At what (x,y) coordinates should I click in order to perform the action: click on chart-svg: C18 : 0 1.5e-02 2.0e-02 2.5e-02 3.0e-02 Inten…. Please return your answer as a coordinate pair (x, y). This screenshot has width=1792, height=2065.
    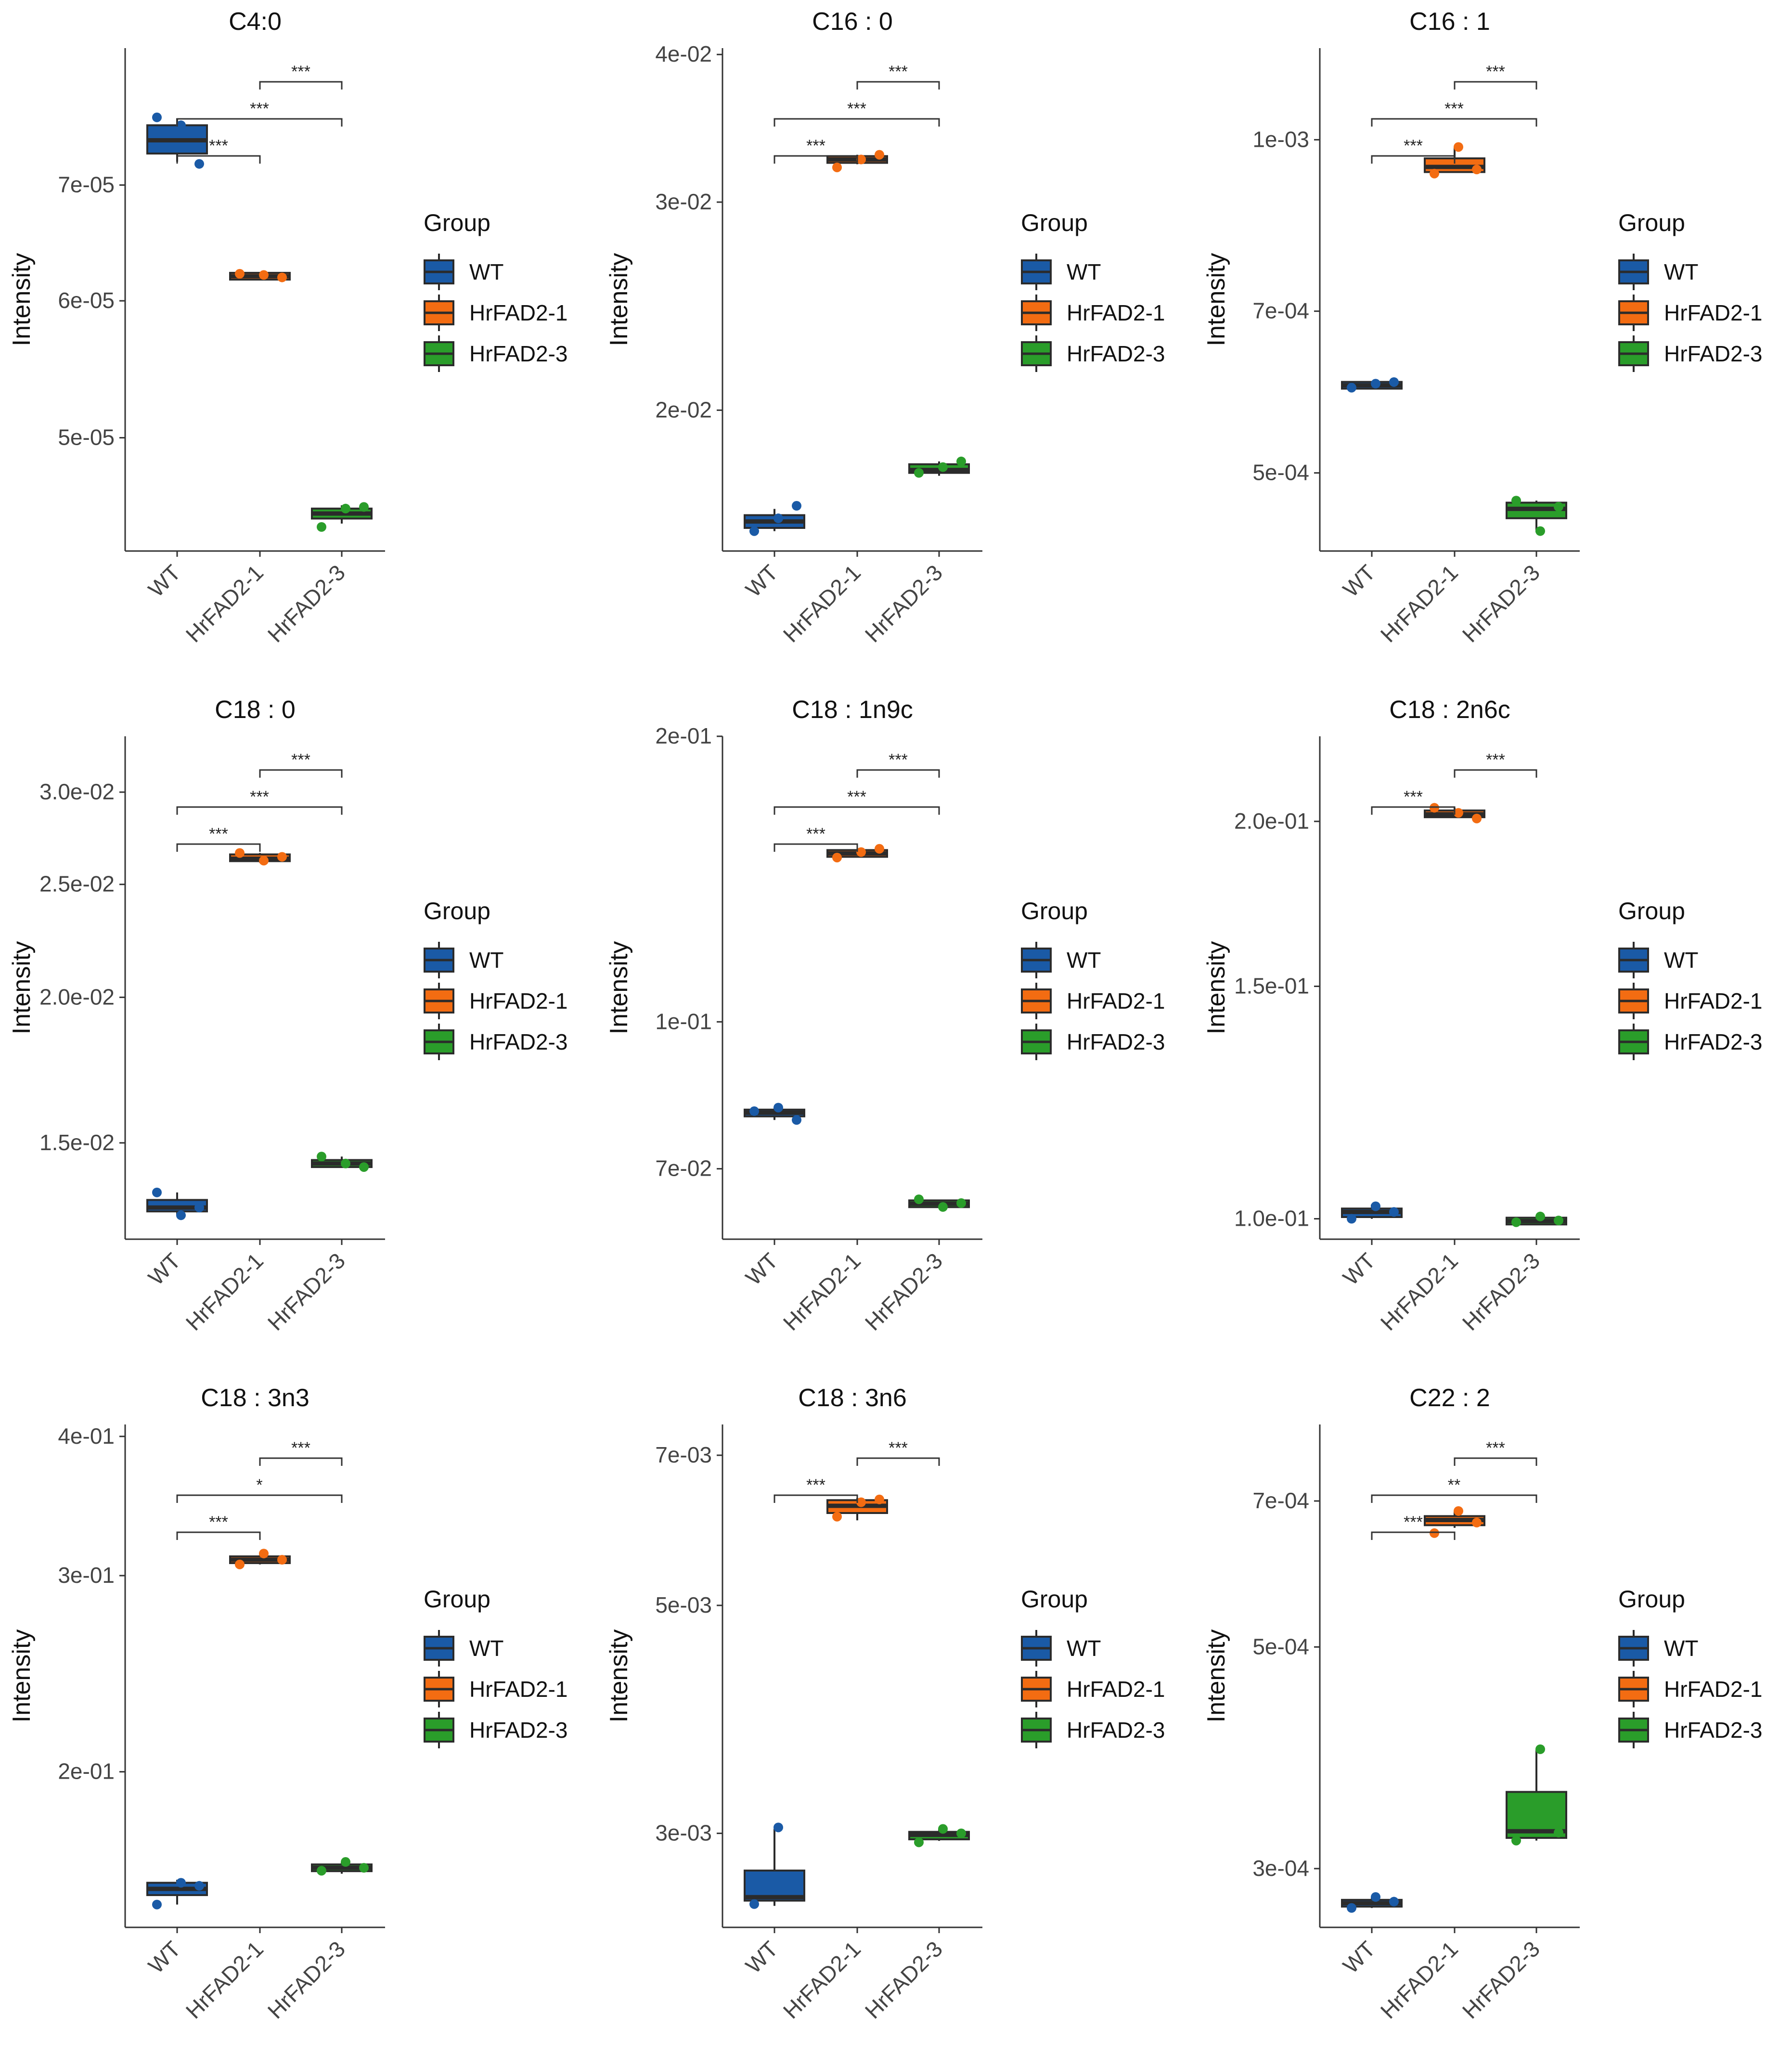
    Looking at the image, I should click on (287, 1015).